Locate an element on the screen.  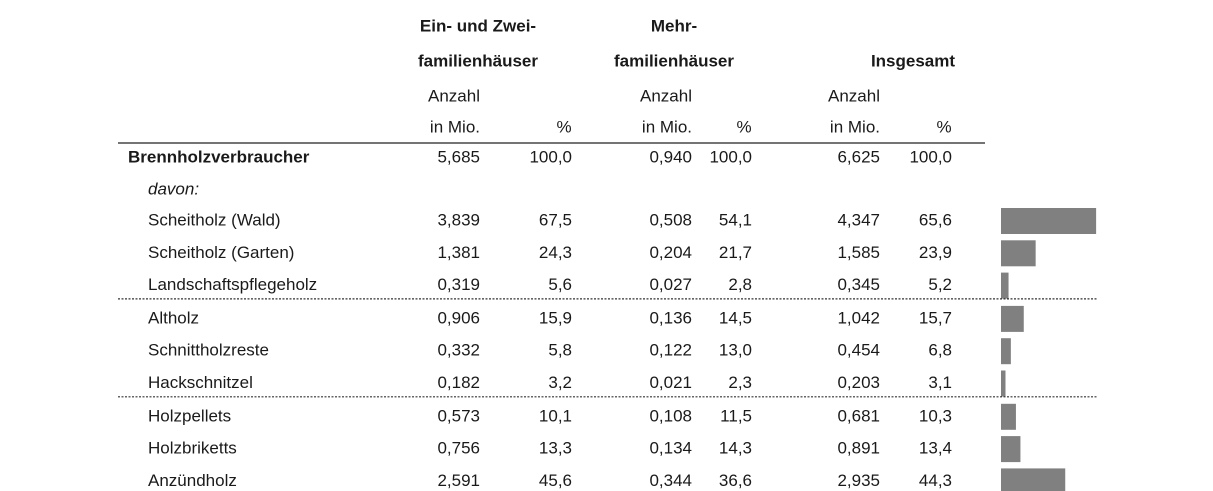
cell: 2,3 is located at coordinates (740, 382).